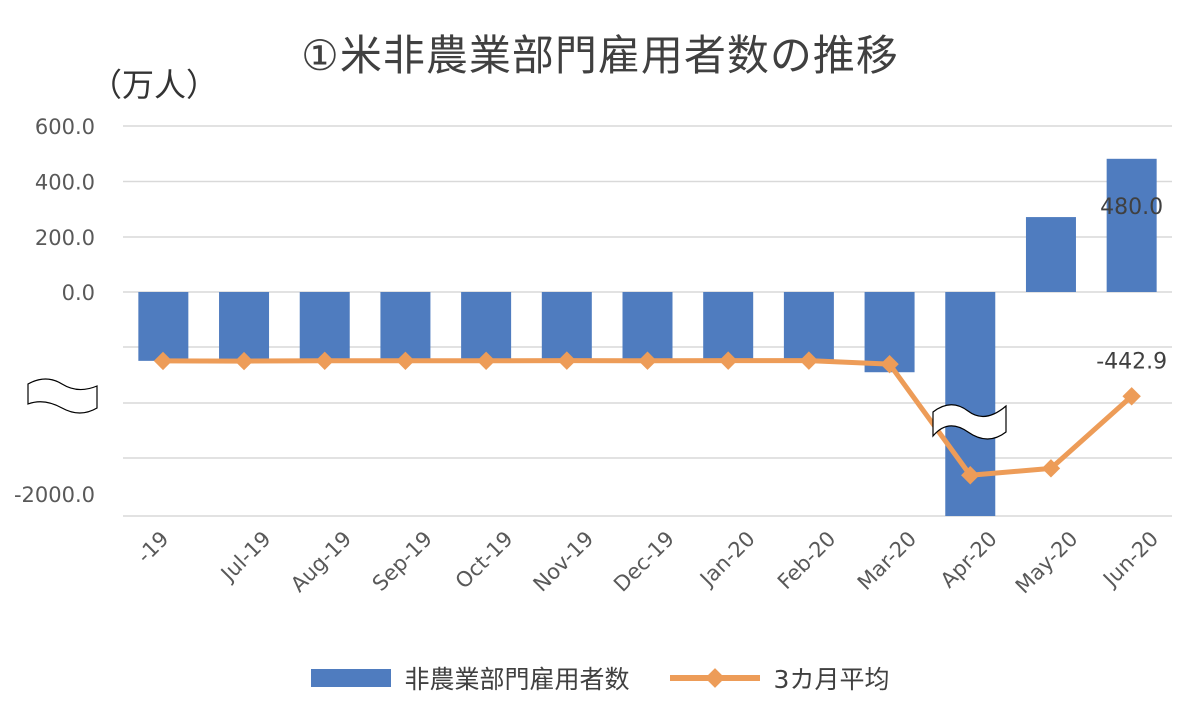 This screenshot has width=1200, height=713. I want to click on x-tick-label: Mar-20, so click(887, 561).